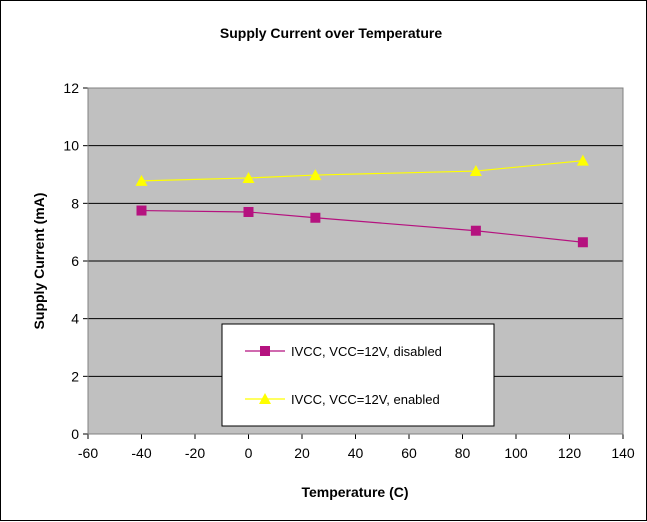  What do you see at coordinates (366, 351) in the screenshot?
I see `legend-label-disabled: IVCC, VCC=12V, disabled` at bounding box center [366, 351].